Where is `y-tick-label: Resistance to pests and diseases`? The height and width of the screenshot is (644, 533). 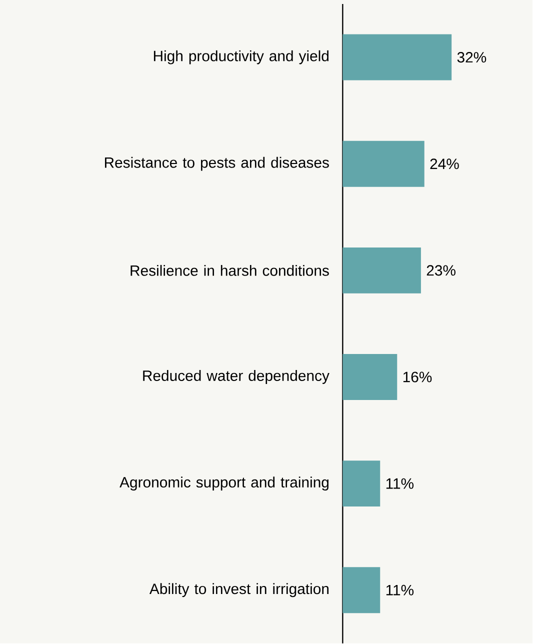 y-tick-label: Resistance to pests and diseases is located at coordinates (217, 163).